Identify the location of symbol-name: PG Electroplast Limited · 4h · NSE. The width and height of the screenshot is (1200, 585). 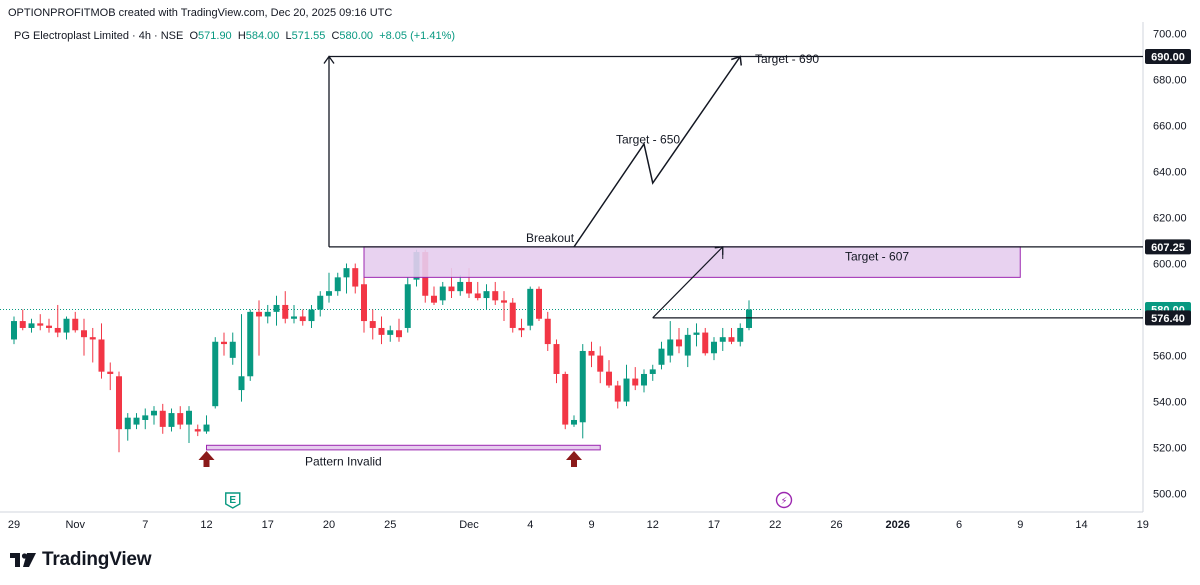
(99, 36).